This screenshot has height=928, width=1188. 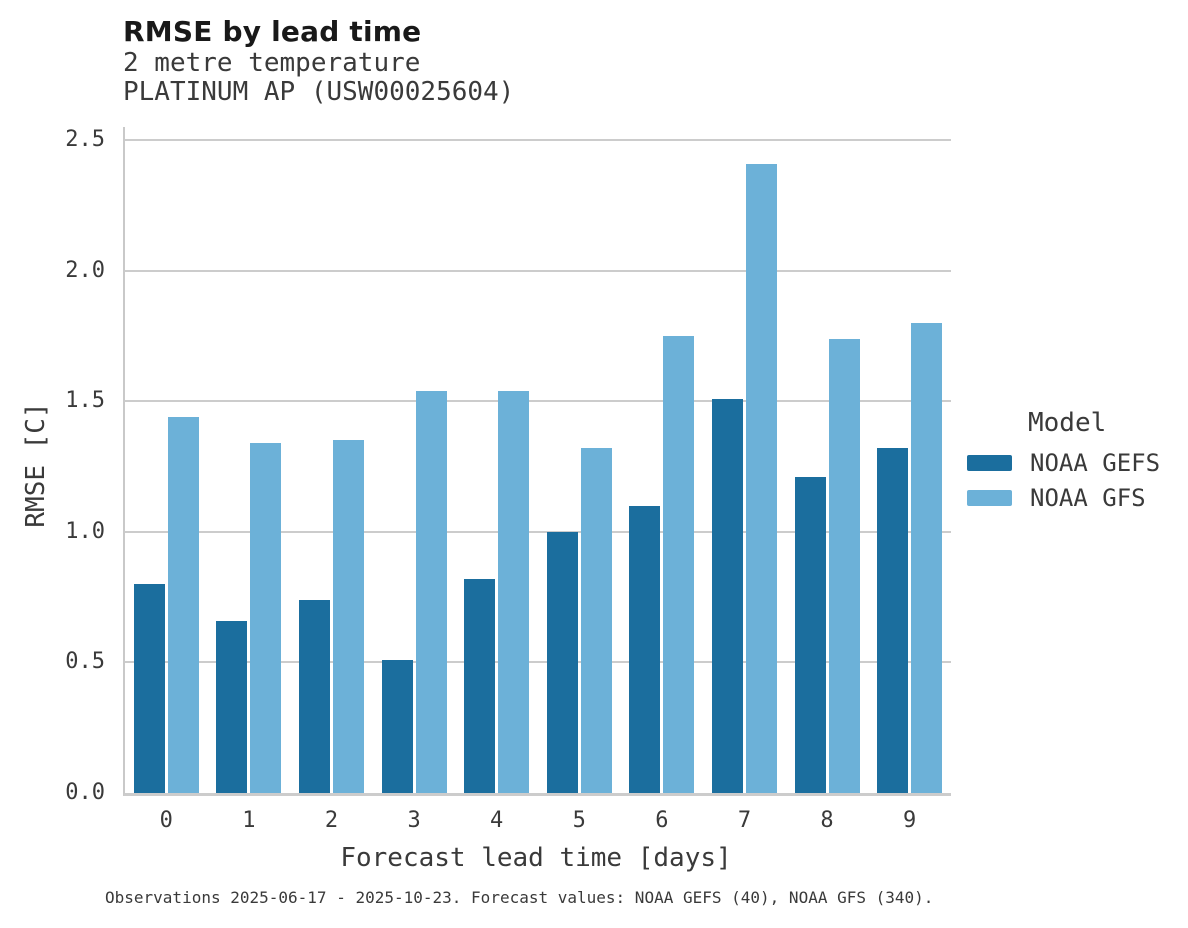 I want to click on x-tick-label-2: 2, so click(x=331, y=820).